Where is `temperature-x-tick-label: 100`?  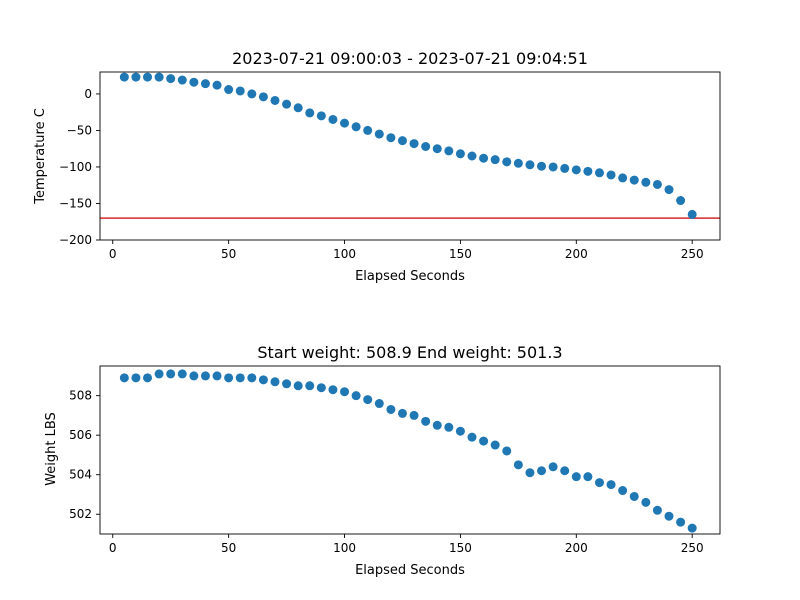 temperature-x-tick-label: 100 is located at coordinates (344, 254).